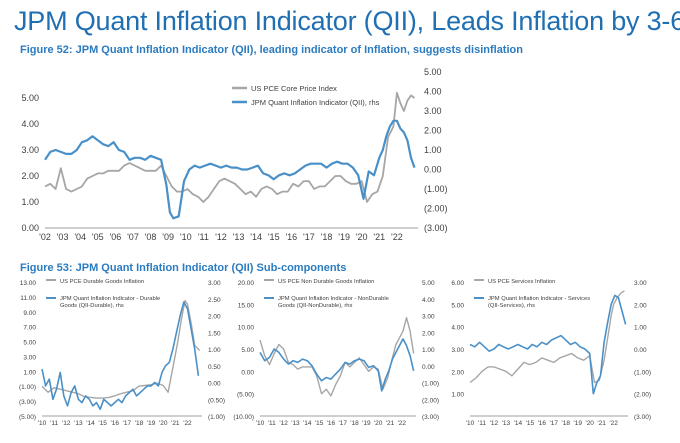 The height and width of the screenshot is (443, 680). Describe the element at coordinates (315, 102) in the screenshot. I see `legend-label: JPM Quant Inflation Indicator (QII), rhs` at that location.